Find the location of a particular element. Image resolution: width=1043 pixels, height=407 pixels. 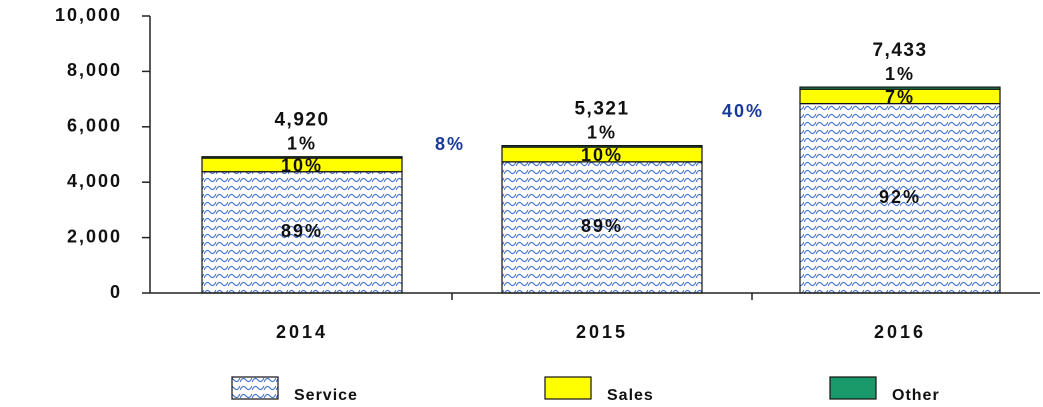

annotation: 8% is located at coordinates (450, 144).